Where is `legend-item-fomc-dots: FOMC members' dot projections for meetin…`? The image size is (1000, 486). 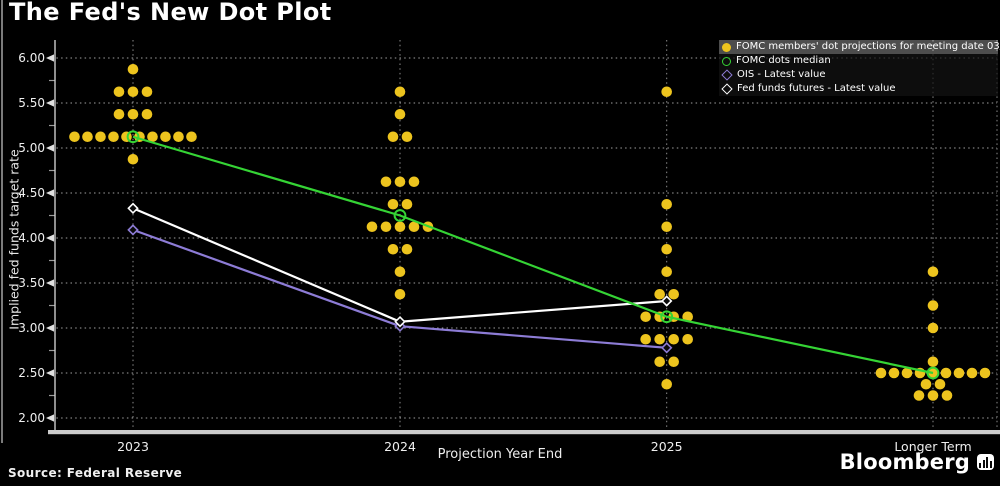
legend-item-fomc-dots: FOMC members' dot projections for meetin… is located at coordinates (859, 47).